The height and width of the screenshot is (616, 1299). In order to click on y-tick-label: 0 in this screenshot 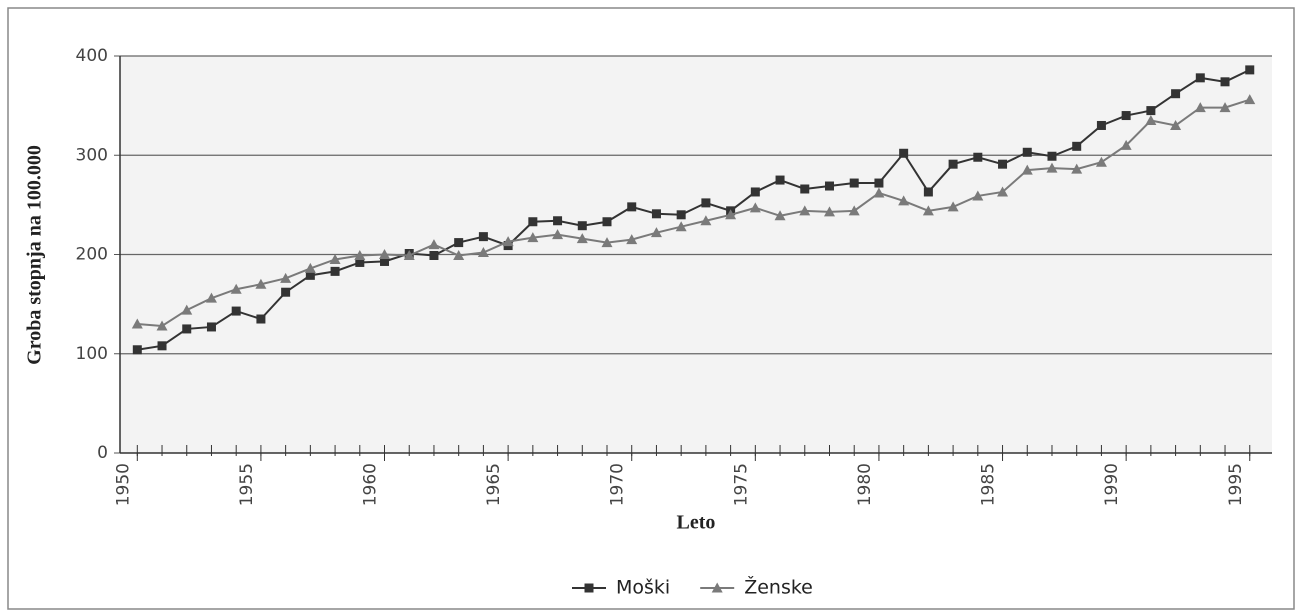, I will do `click(102, 453)`.